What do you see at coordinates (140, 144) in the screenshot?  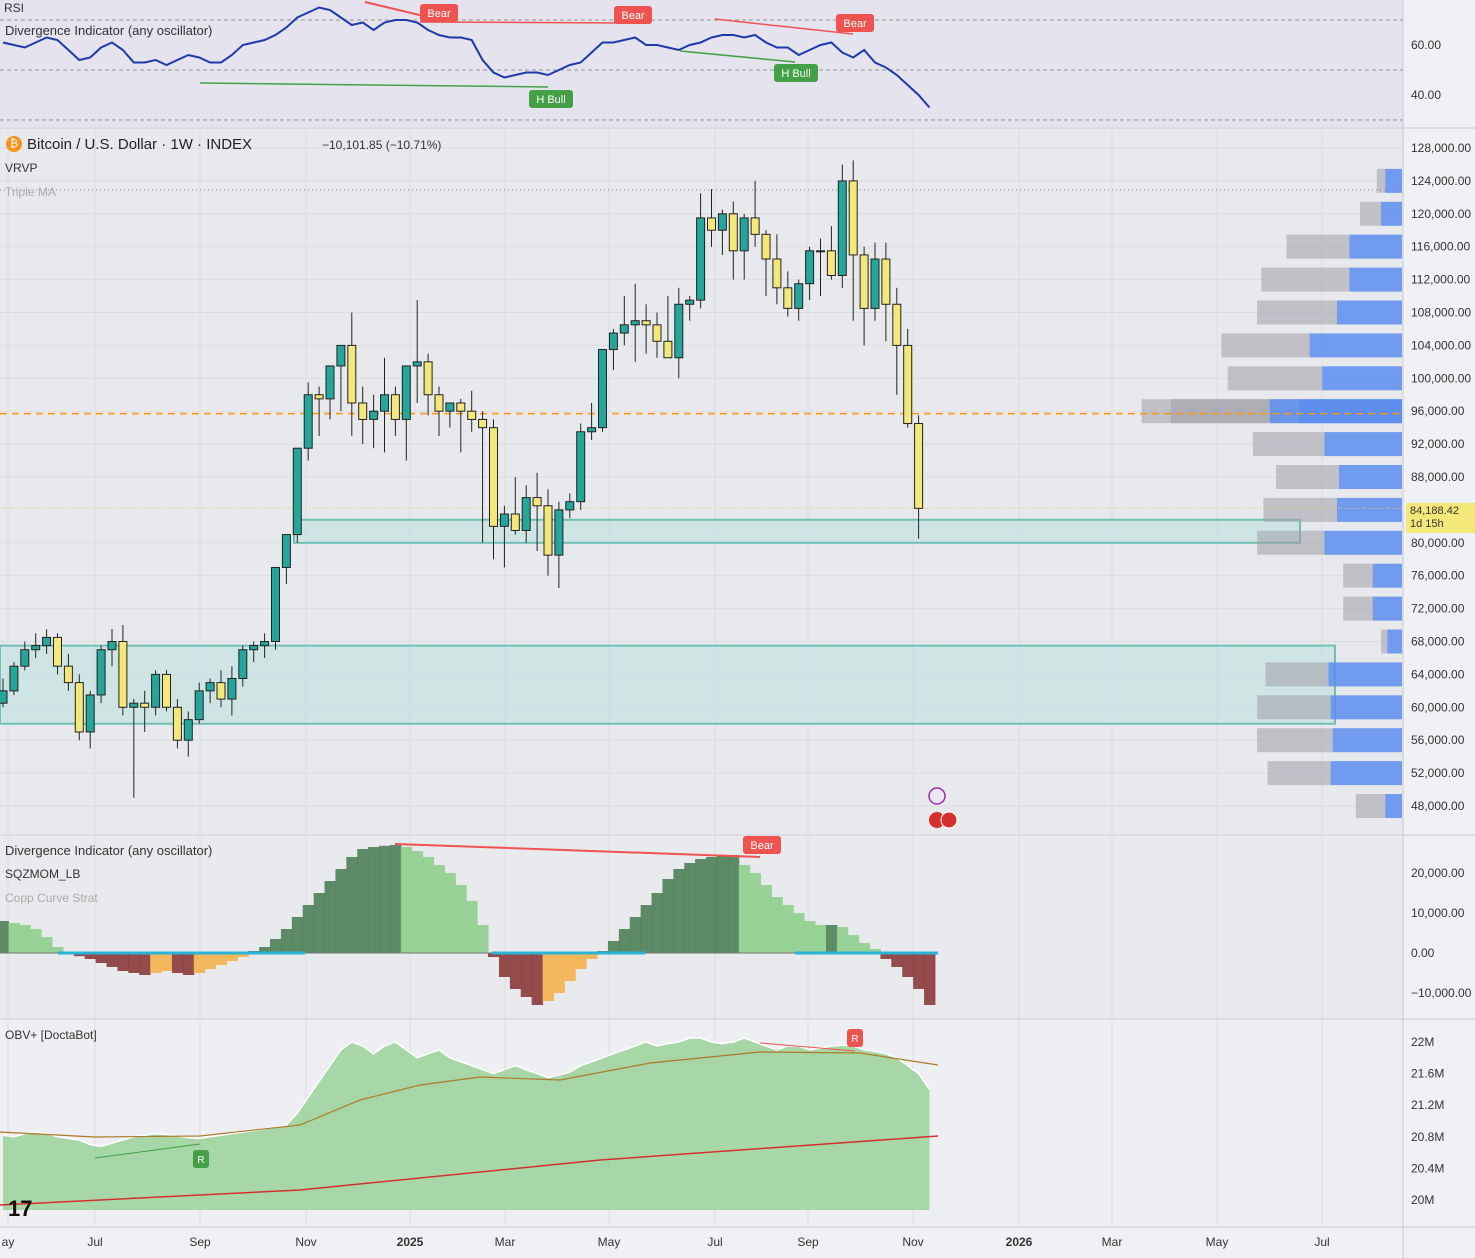 I see `symbol-title: Bitcoin / U.S. Dollar · 1W · INDEX` at bounding box center [140, 144].